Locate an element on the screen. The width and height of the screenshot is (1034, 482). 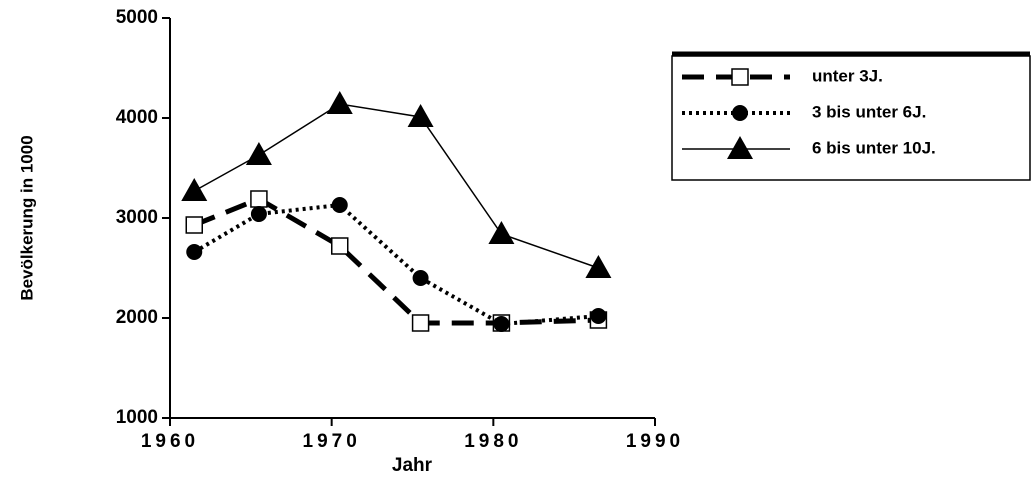
y-tick-label: 3000 is located at coordinates (137, 217).